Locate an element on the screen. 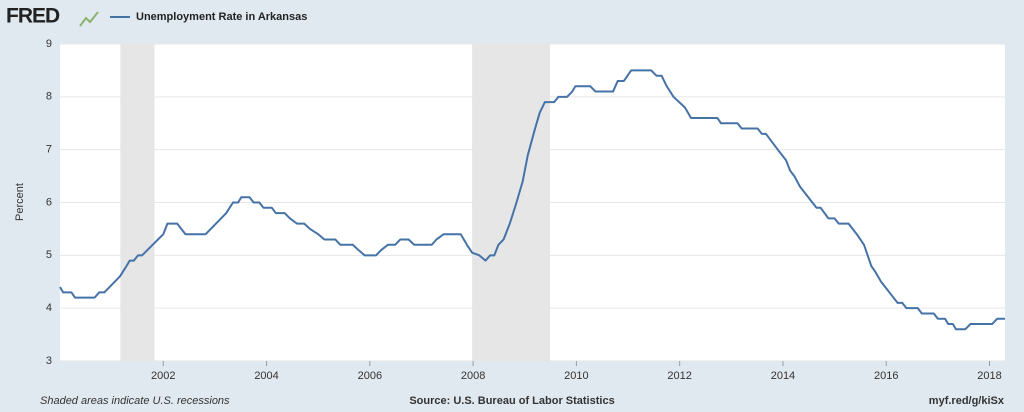 The image size is (1024, 412). link: myf.red/g/kiSx is located at coordinates (967, 401).